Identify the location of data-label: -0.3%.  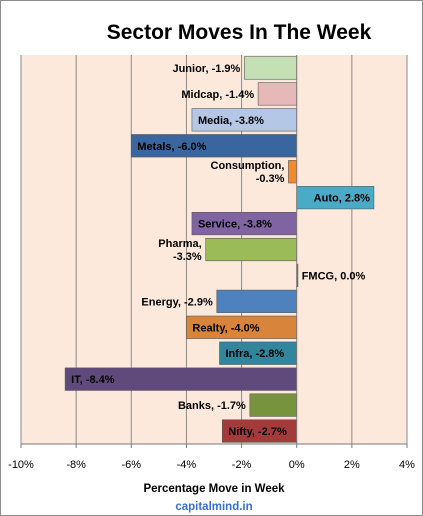
(270, 179).